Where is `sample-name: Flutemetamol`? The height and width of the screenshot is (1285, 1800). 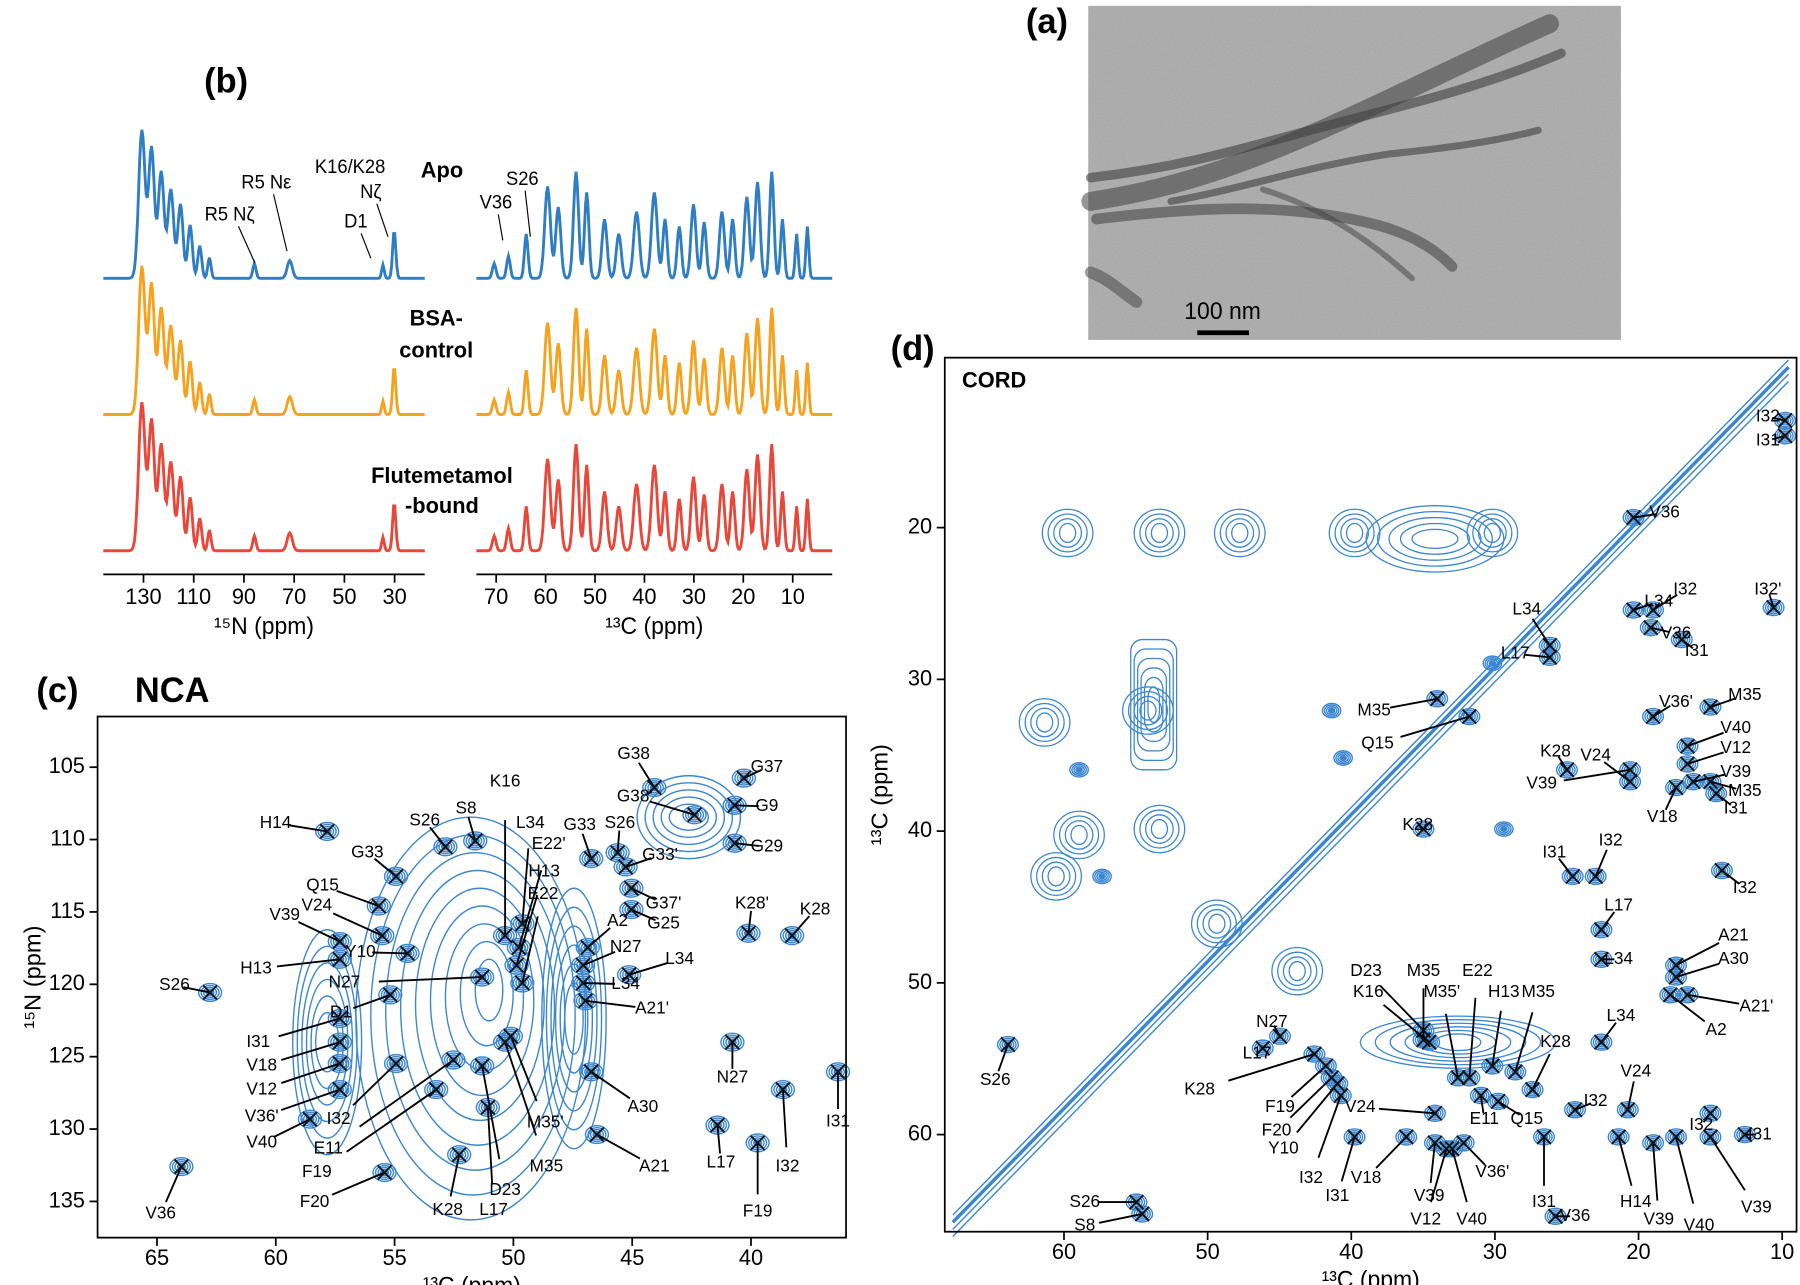 sample-name: Flutemetamol is located at coordinates (442, 475).